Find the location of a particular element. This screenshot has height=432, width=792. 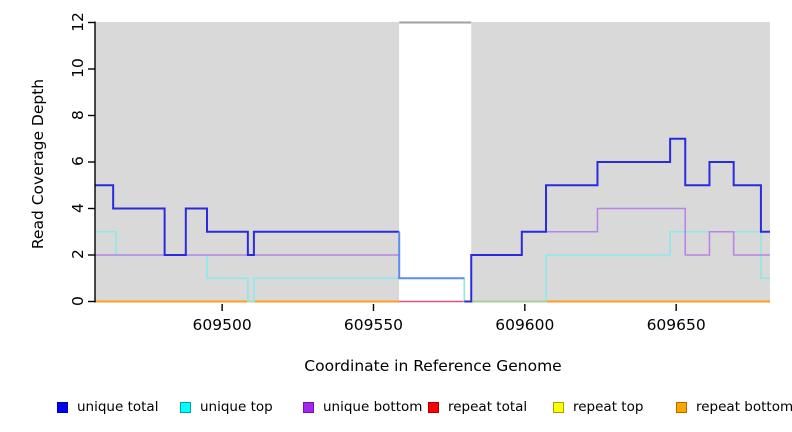

legend-item-unique-total: unique total is located at coordinates (107, 407).